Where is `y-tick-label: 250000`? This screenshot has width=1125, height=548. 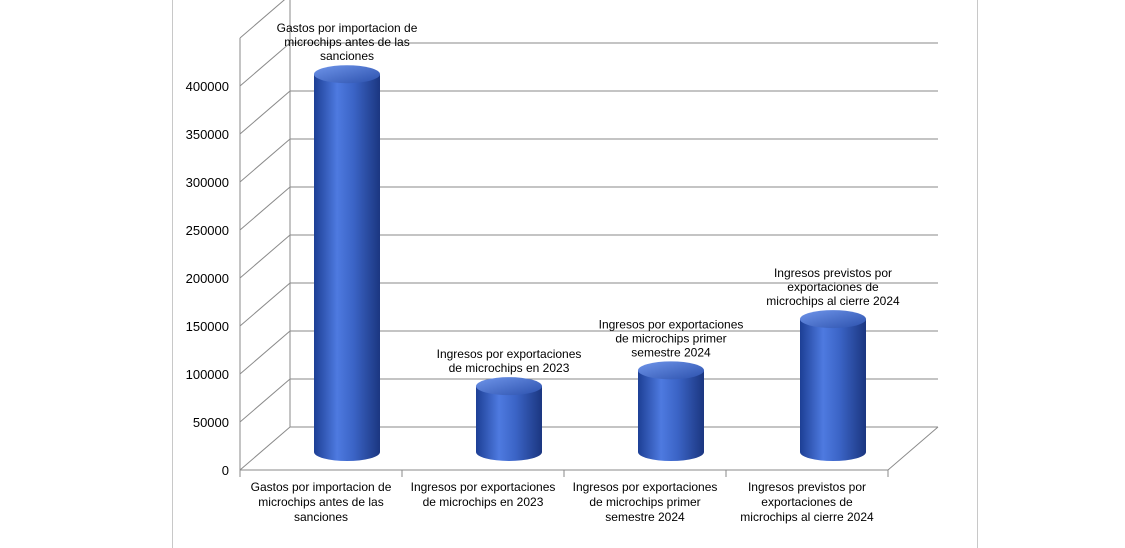
y-tick-label: 250000 is located at coordinates (207, 230).